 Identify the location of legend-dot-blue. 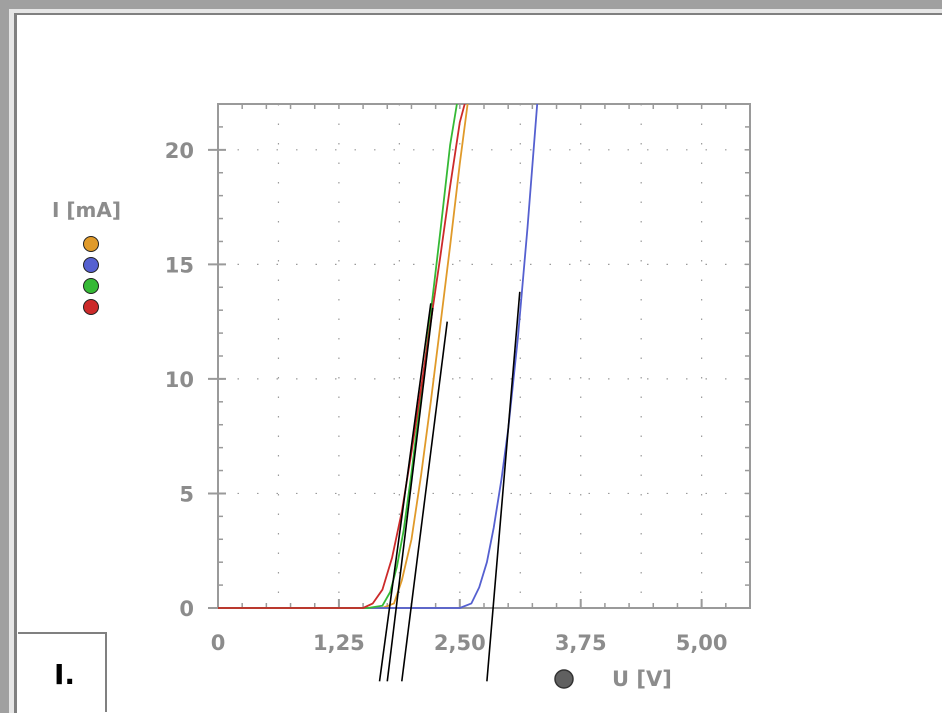
(91, 265).